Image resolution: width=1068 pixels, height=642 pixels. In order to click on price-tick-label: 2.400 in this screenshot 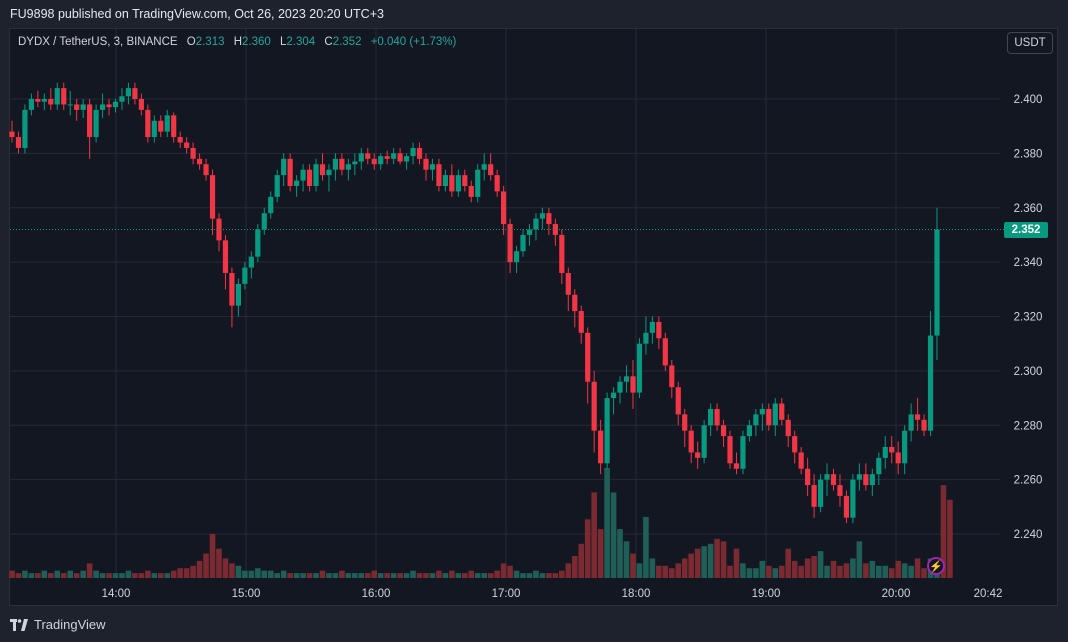, I will do `click(1028, 100)`.